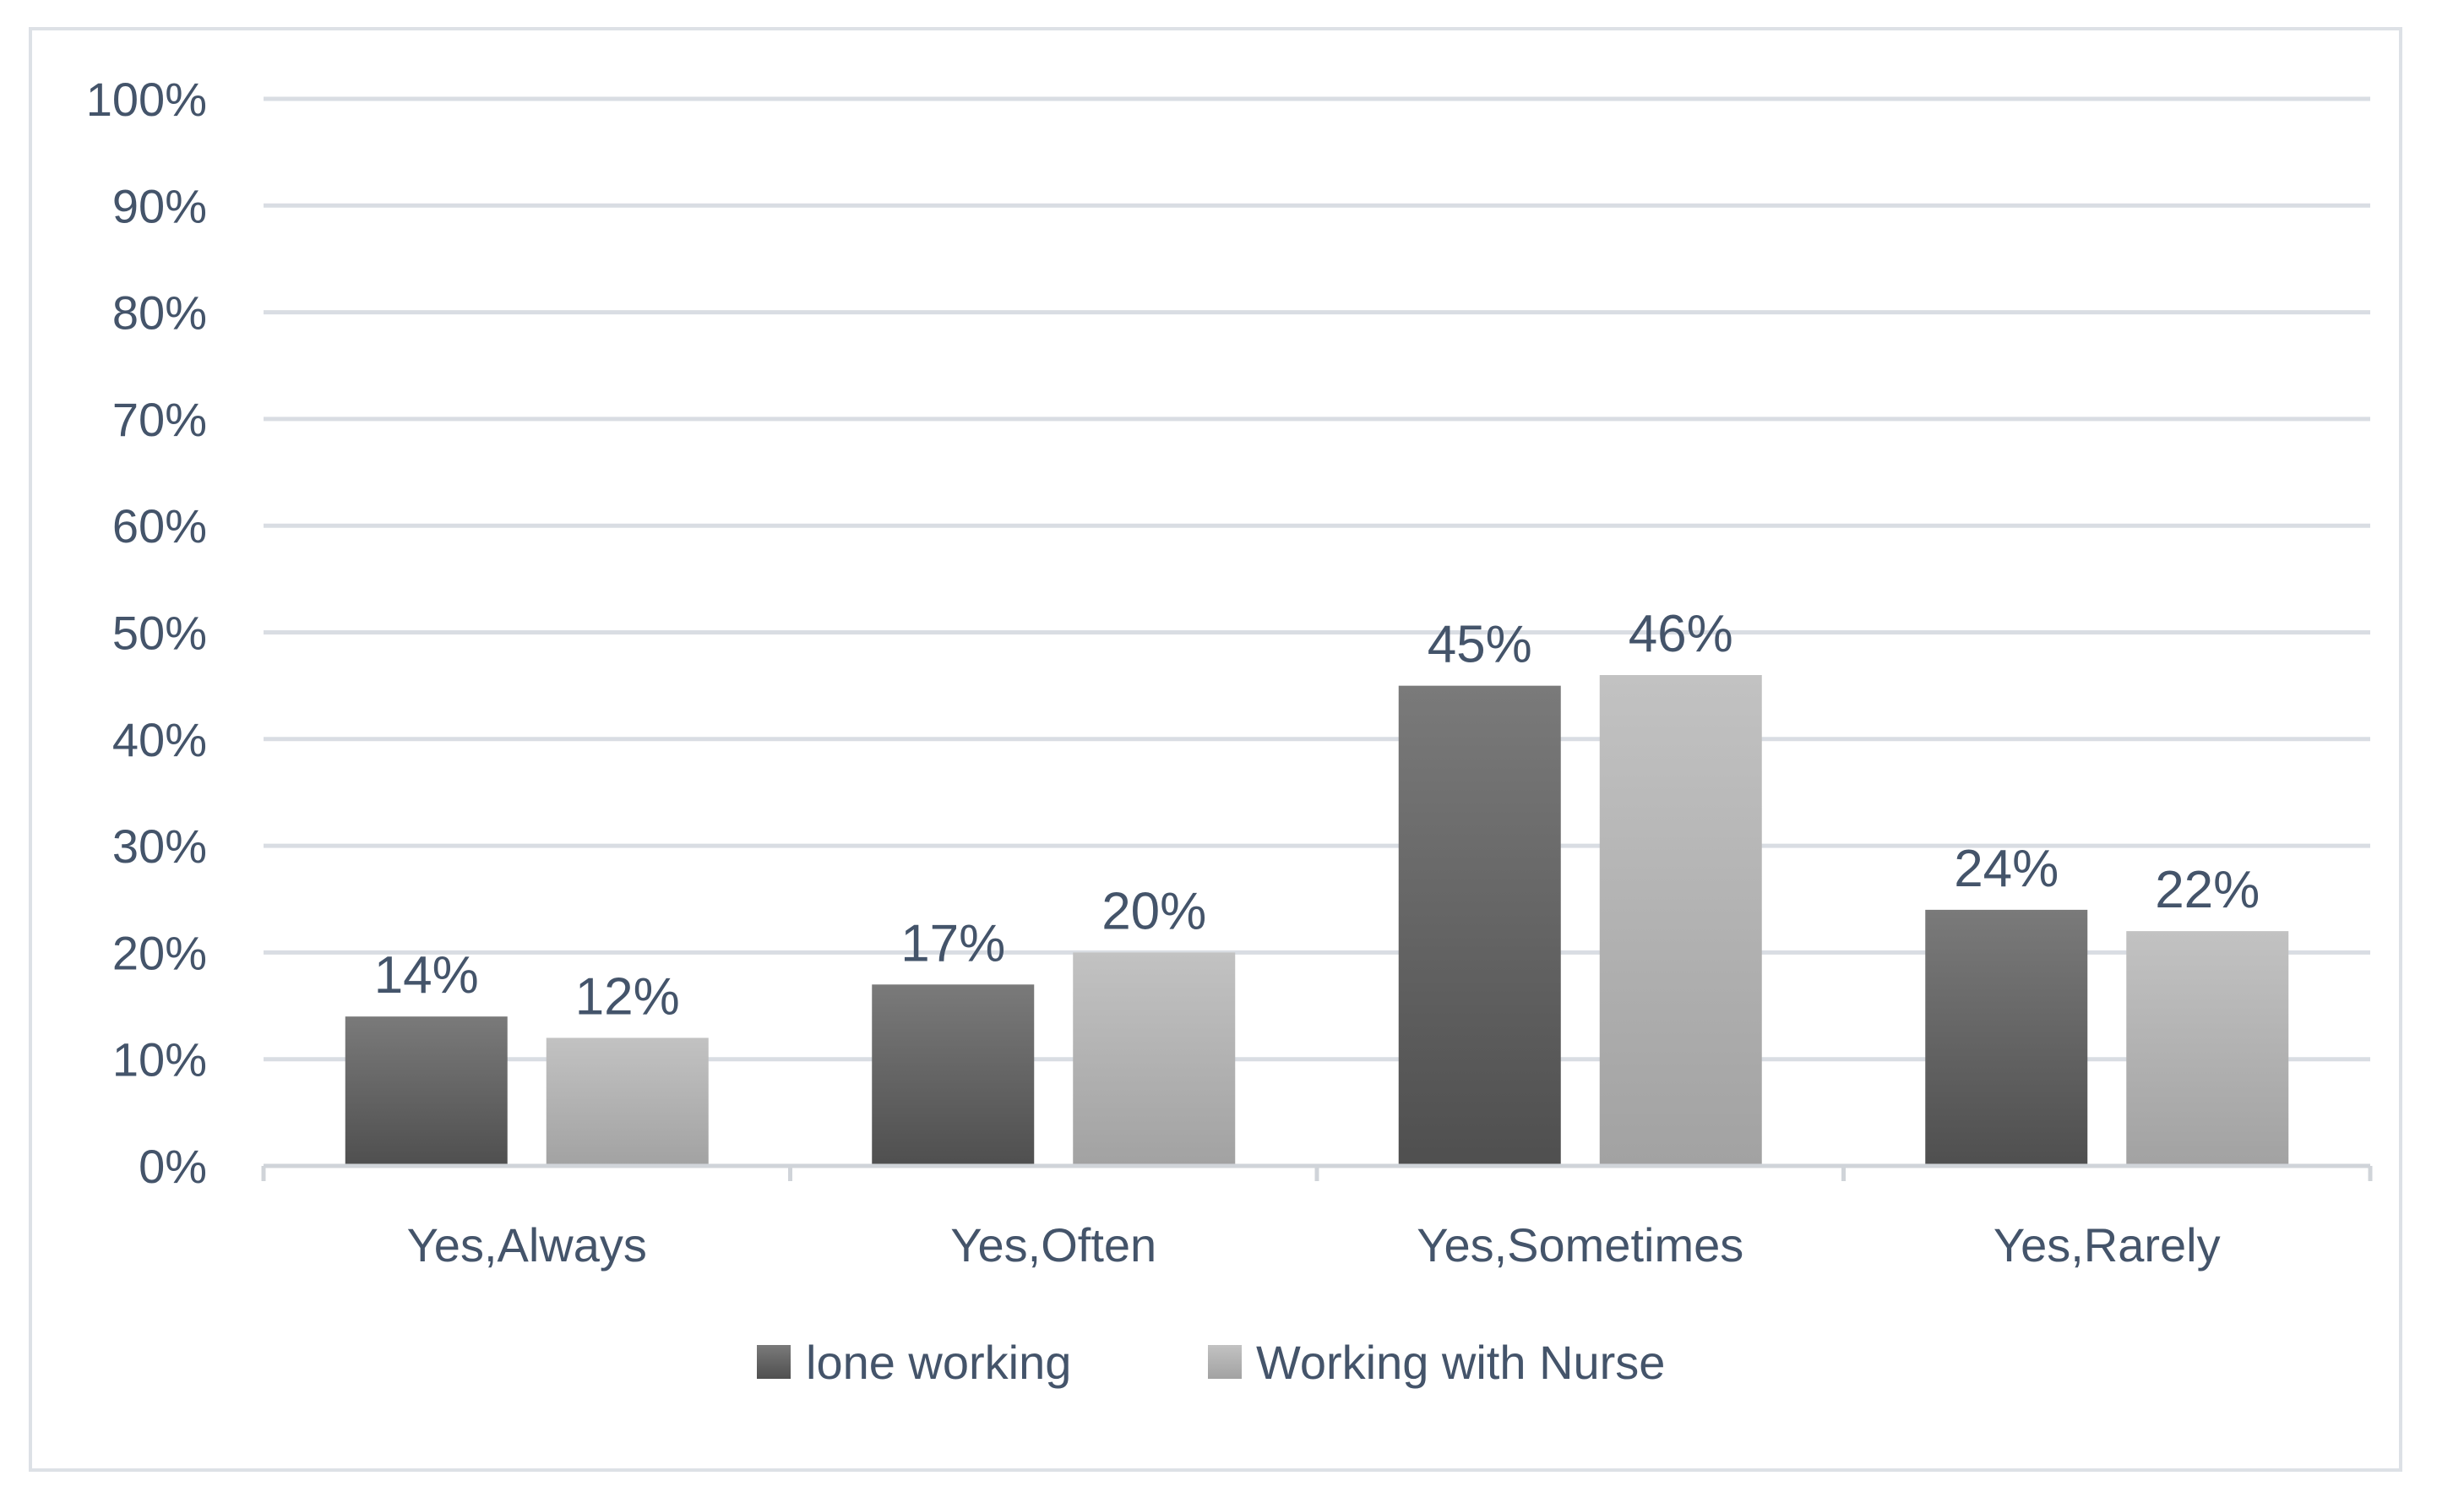 The image size is (2464, 1503). Describe the element at coordinates (1580, 1245) in the screenshot. I see `x-category-label: Yes,Sometimes` at that location.